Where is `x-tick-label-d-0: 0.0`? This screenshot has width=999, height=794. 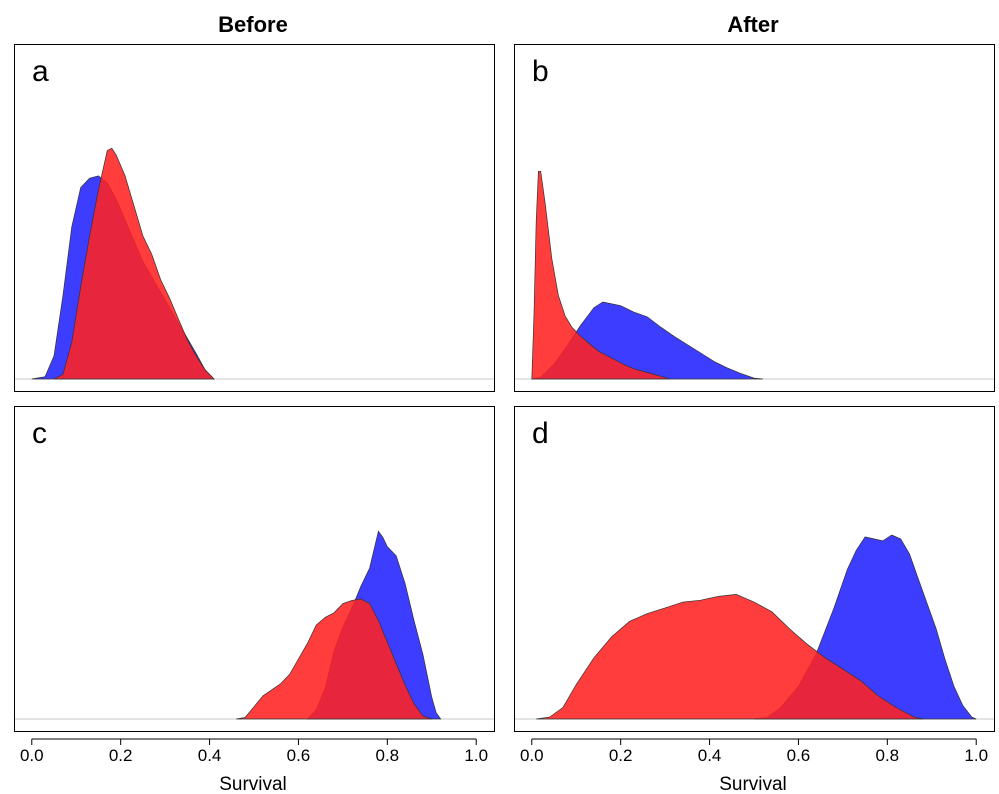
x-tick-label-d-0: 0.0 is located at coordinates (532, 755).